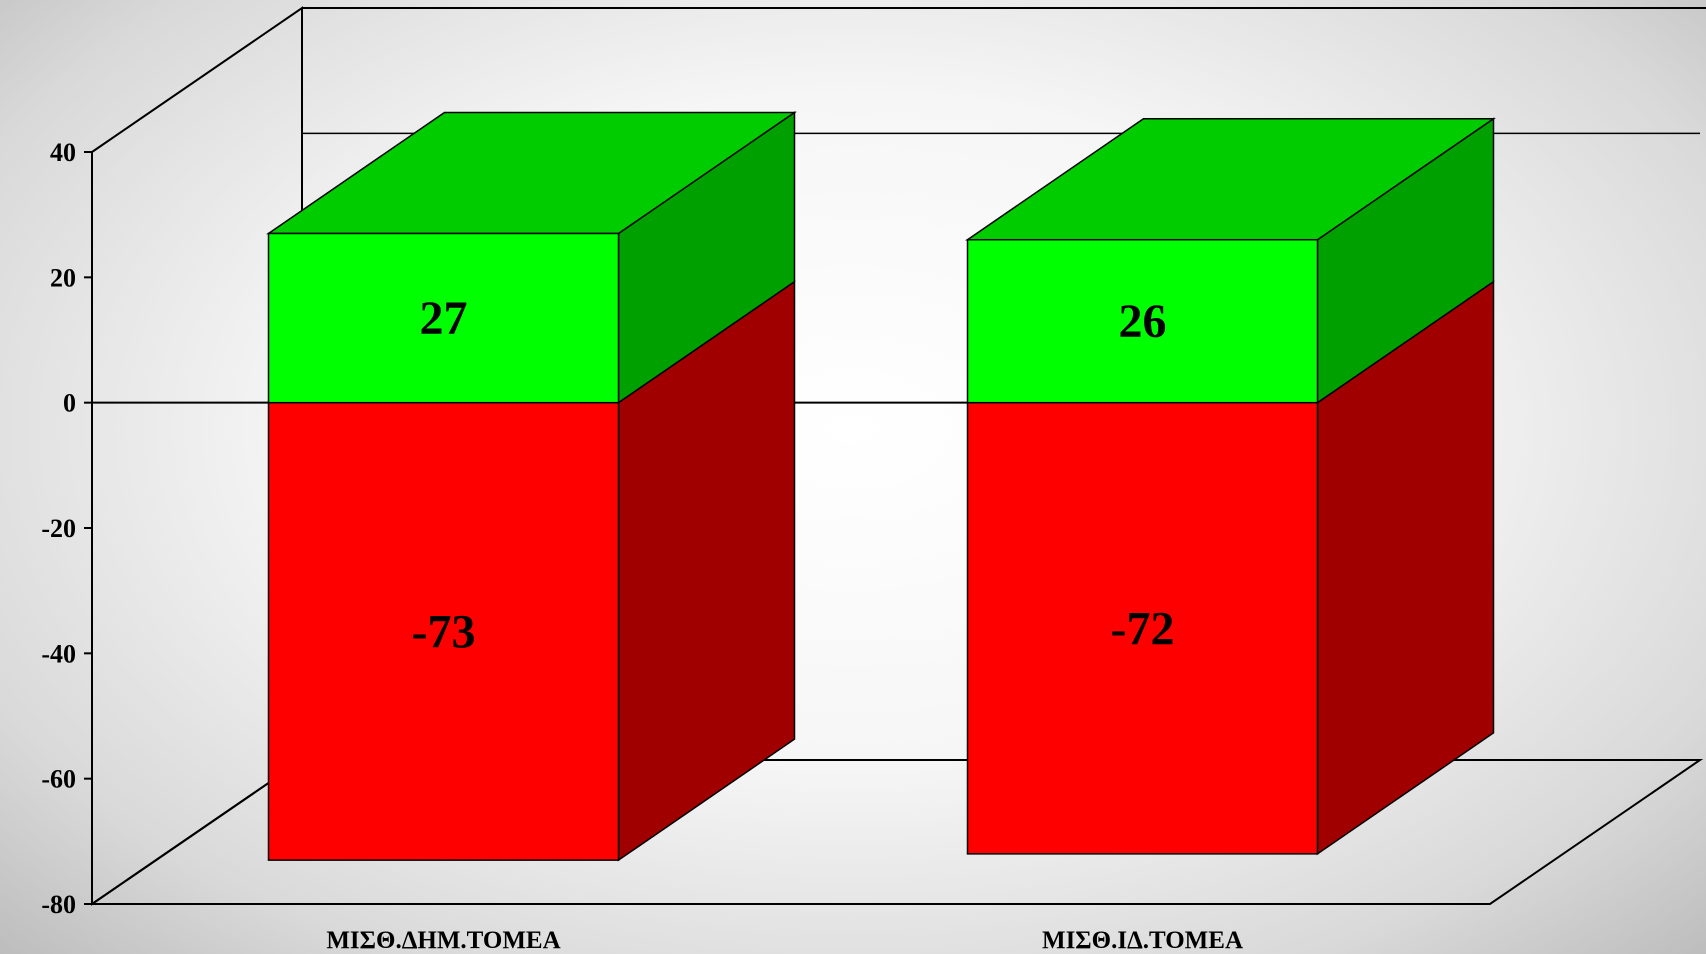 This screenshot has width=1706, height=954. What do you see at coordinates (1142, 940) in the screenshot?
I see `category-label: ΜΙΣΘ.ΙΔ.ΤΟΜΕΑ` at bounding box center [1142, 940].